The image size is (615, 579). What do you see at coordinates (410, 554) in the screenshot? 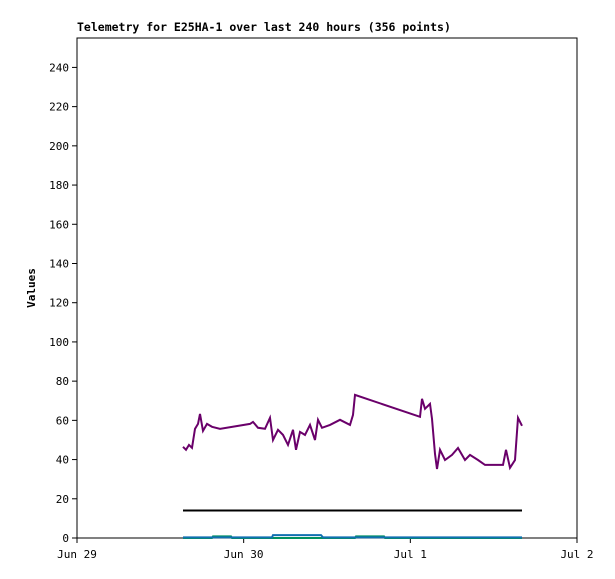
I see `x-tick-label: Jul 1` at bounding box center [410, 554].